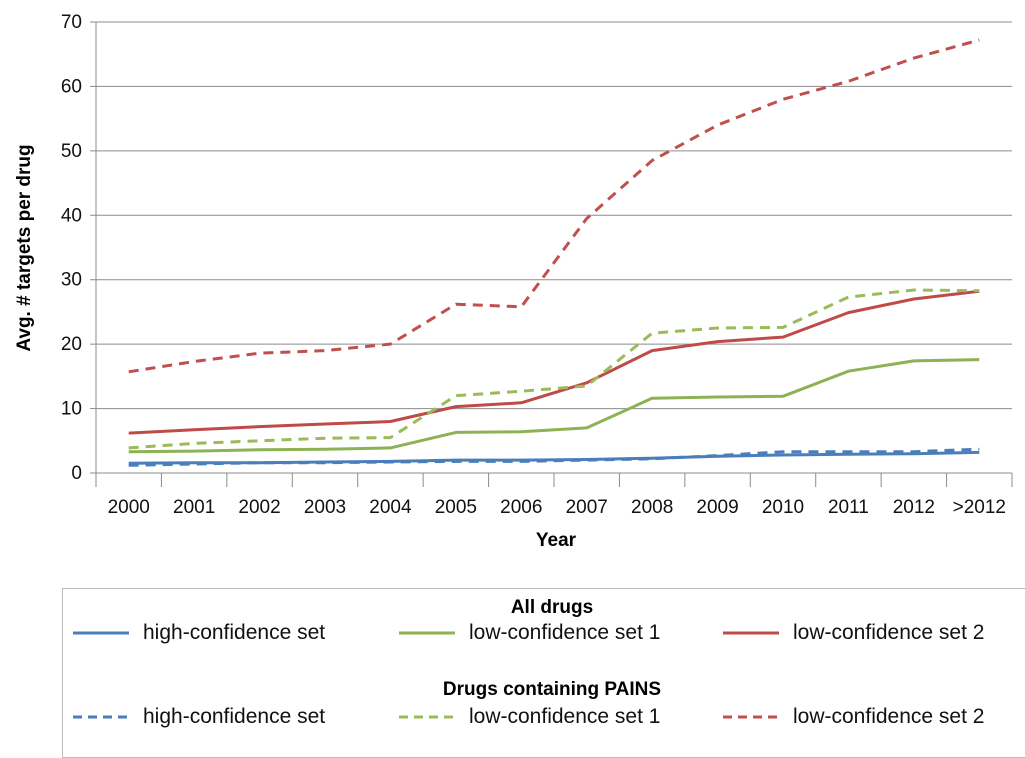  What do you see at coordinates (24, 247) in the screenshot?
I see `y-axis-title: Avg. # targets per drug` at bounding box center [24, 247].